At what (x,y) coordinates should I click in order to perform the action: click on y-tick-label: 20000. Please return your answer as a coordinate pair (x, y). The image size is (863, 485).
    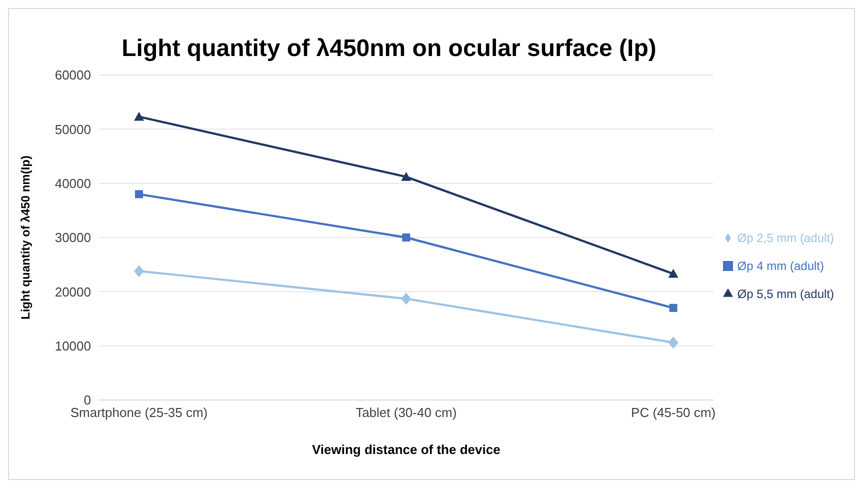
    Looking at the image, I should click on (72, 292).